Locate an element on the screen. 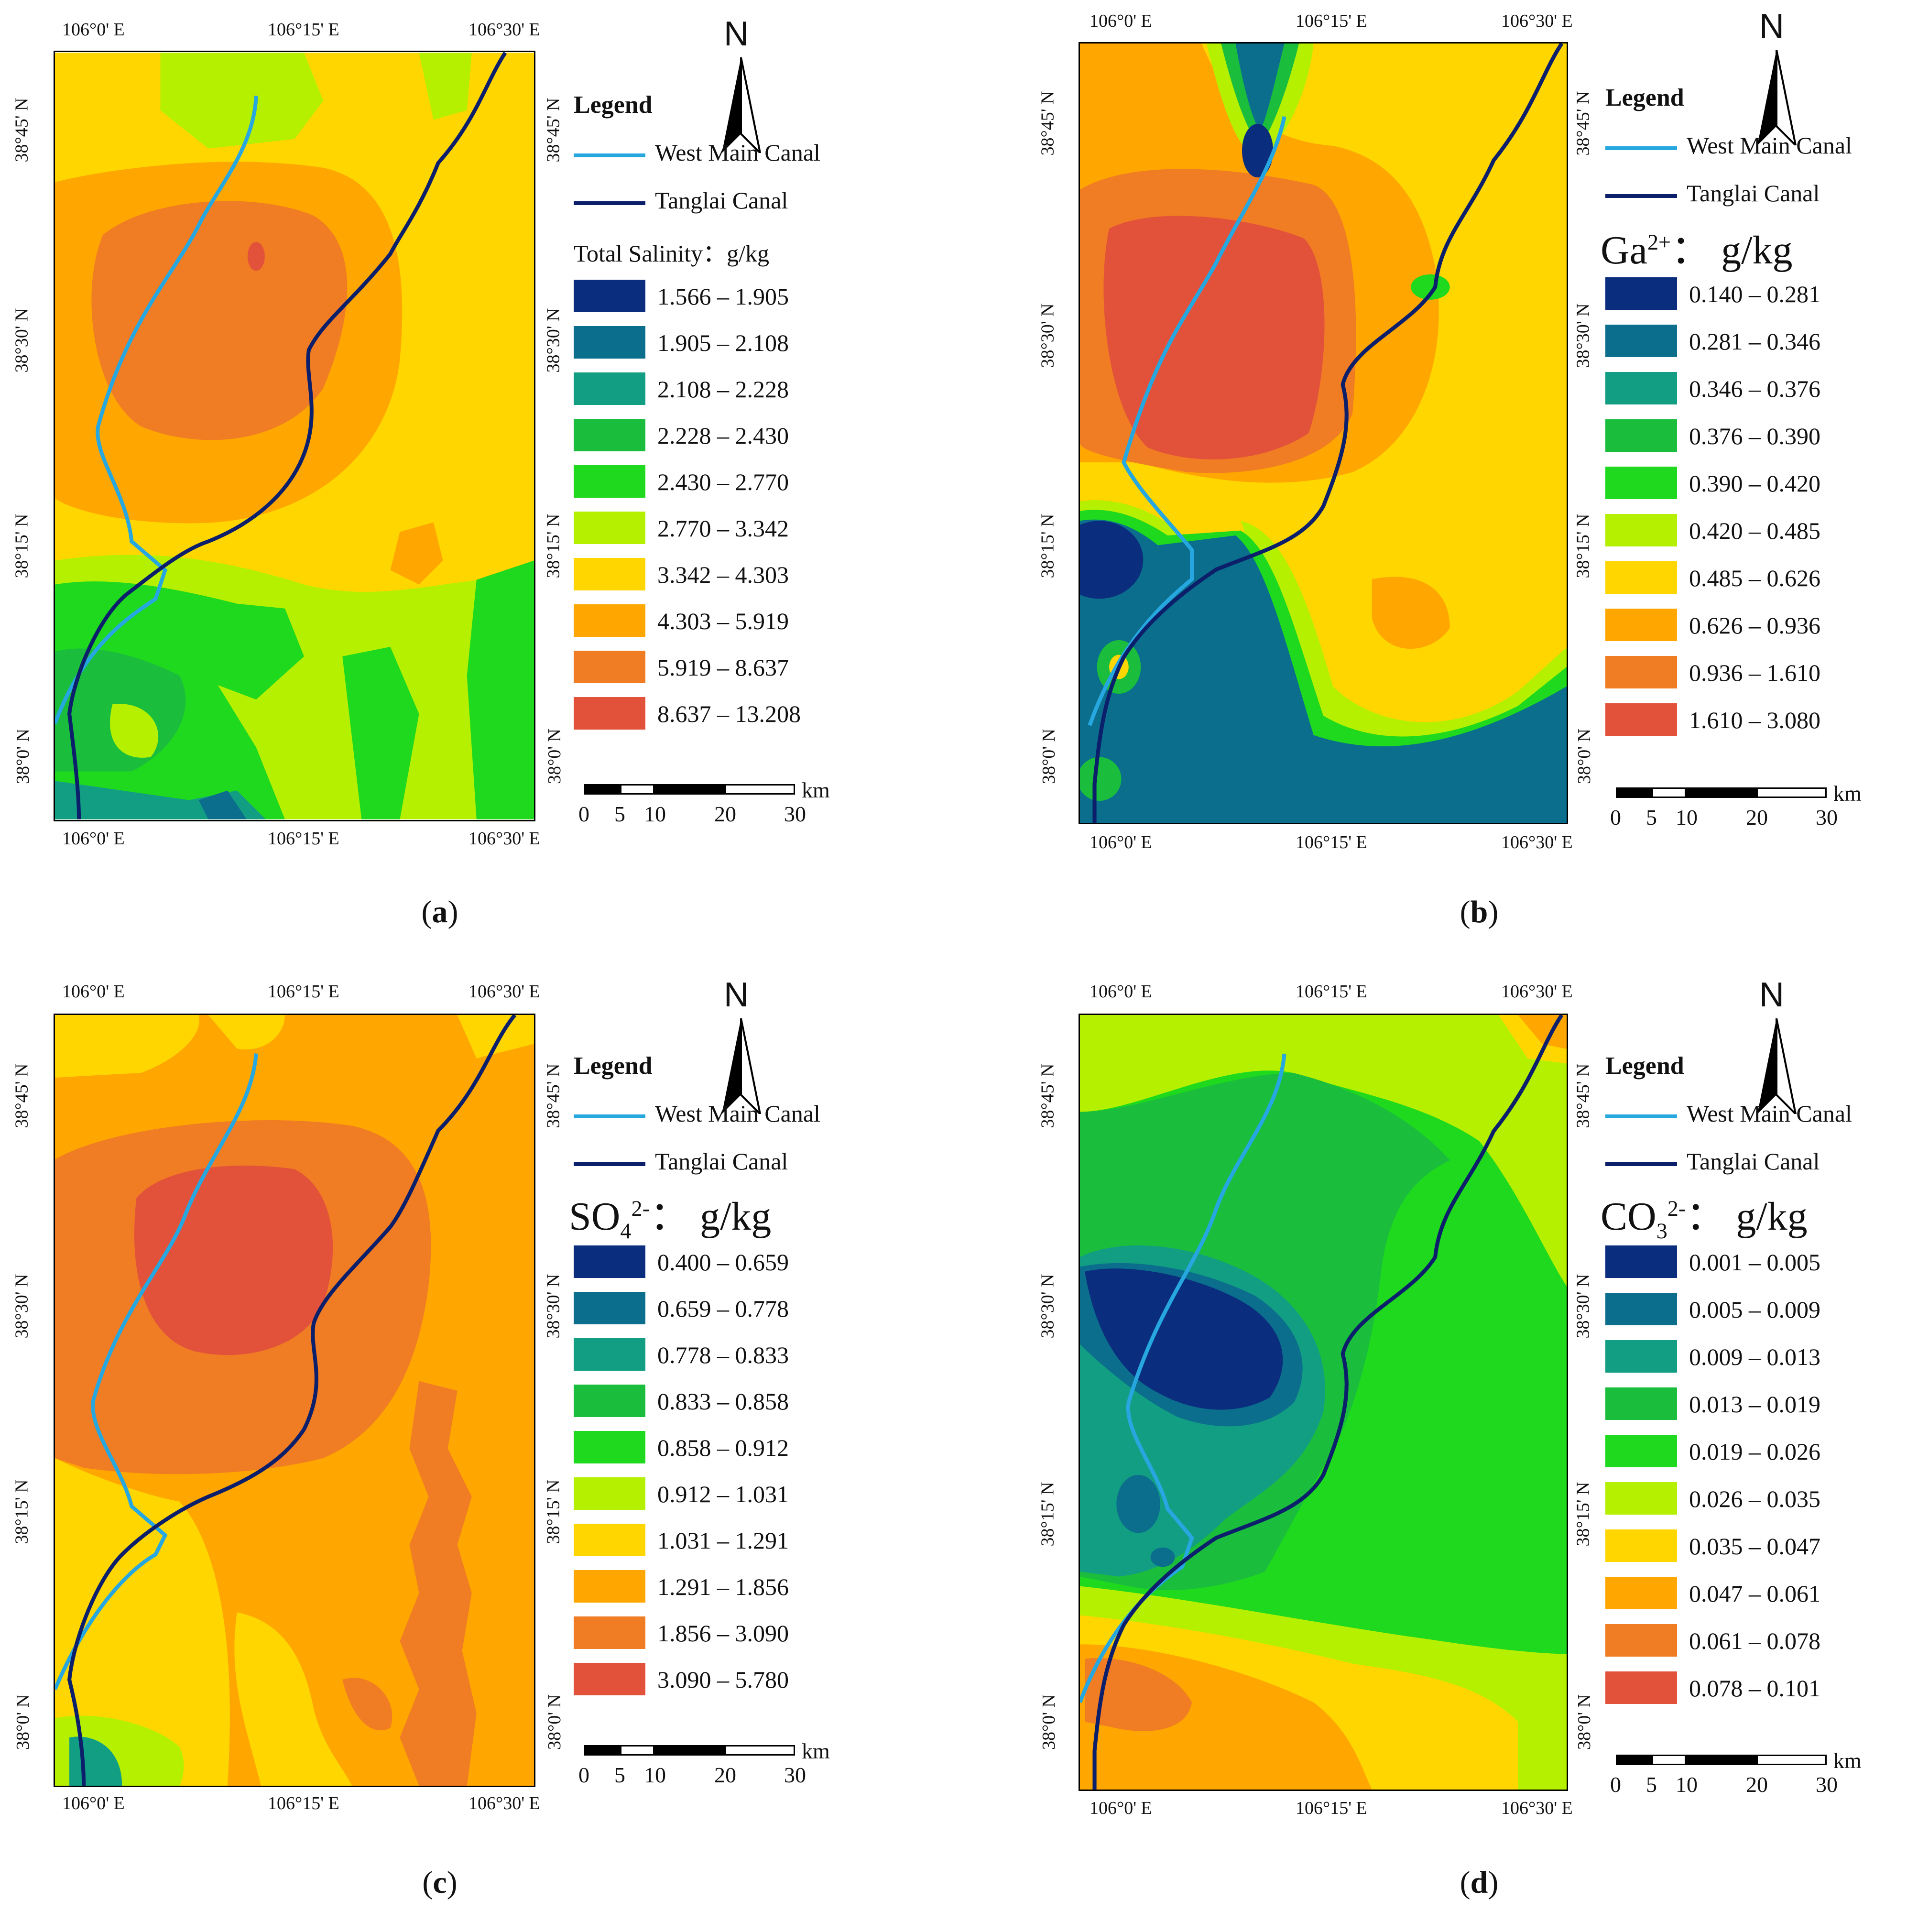  sulfate-map is located at coordinates (294, 1400).